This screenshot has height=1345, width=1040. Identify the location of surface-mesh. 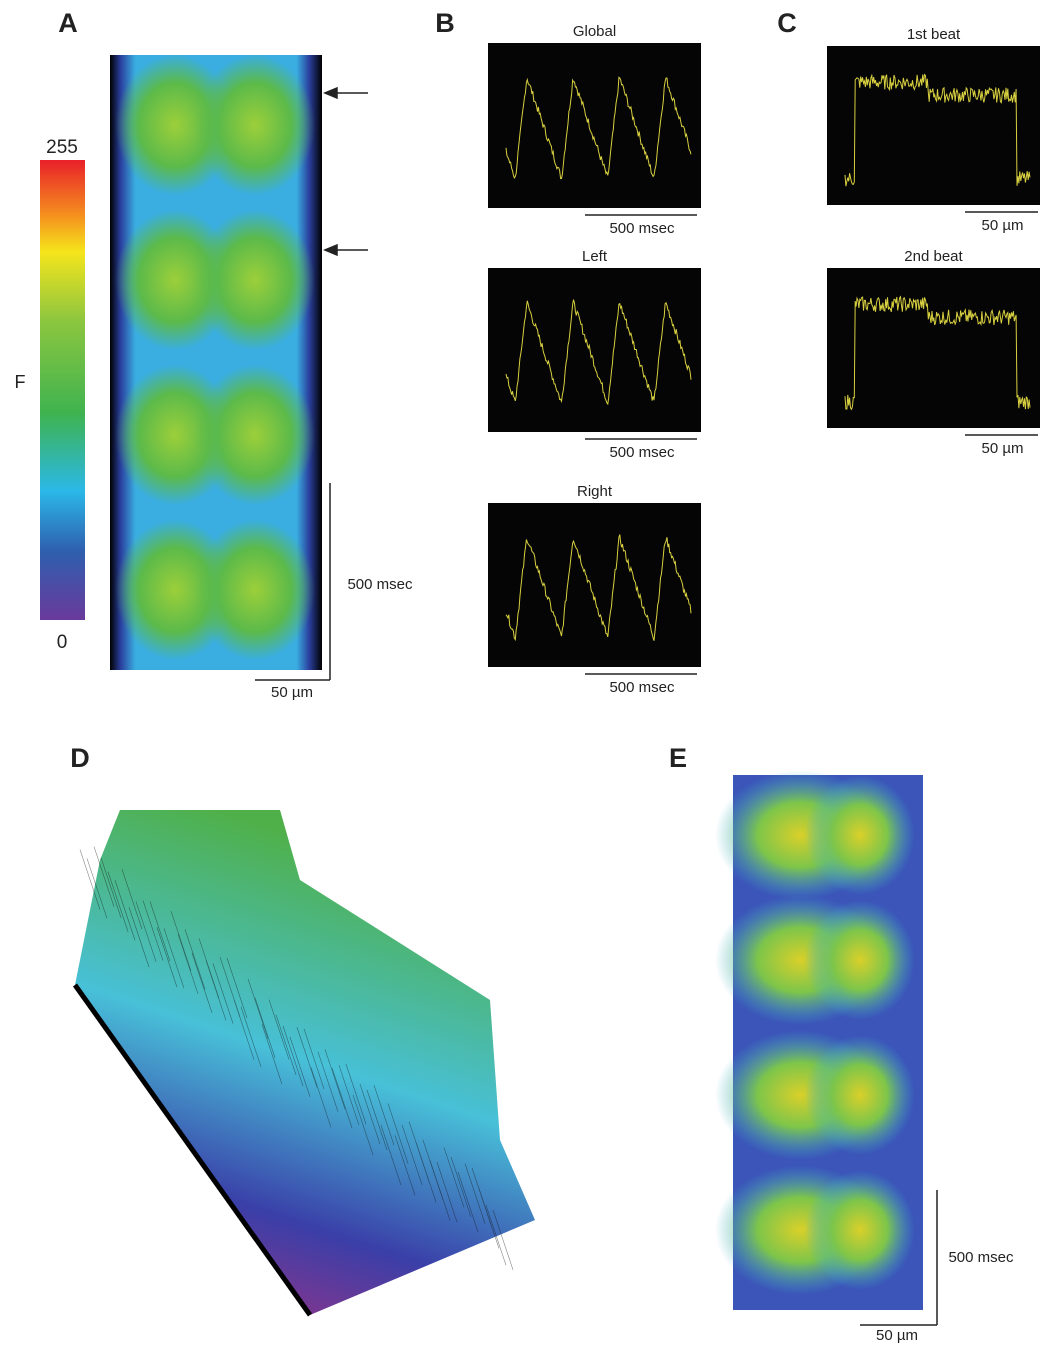
(296, 1058).